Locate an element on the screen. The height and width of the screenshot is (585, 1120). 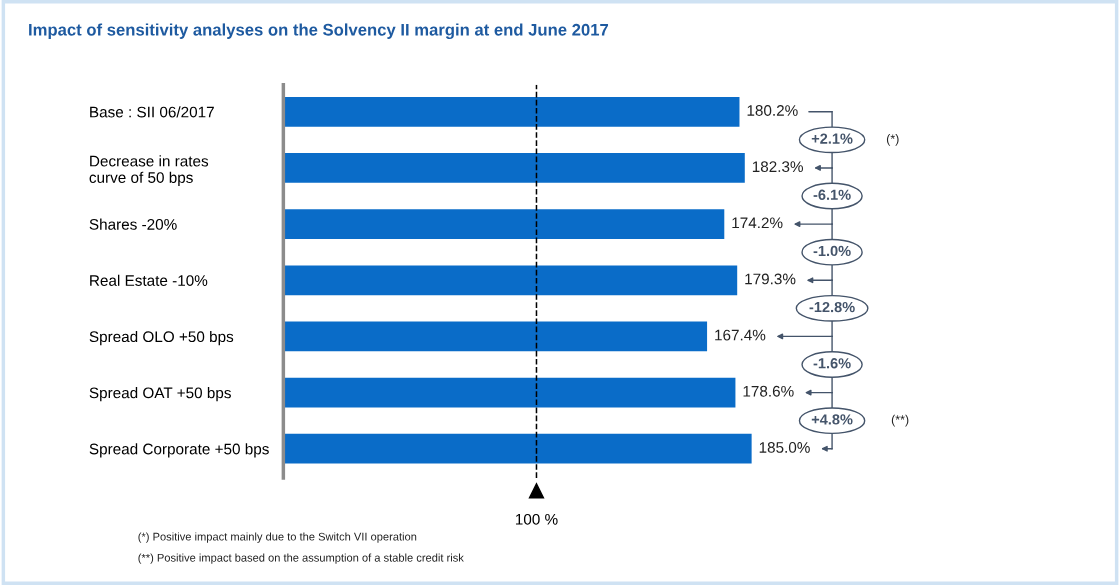
ref-line-label: 100 % is located at coordinates (536, 519).